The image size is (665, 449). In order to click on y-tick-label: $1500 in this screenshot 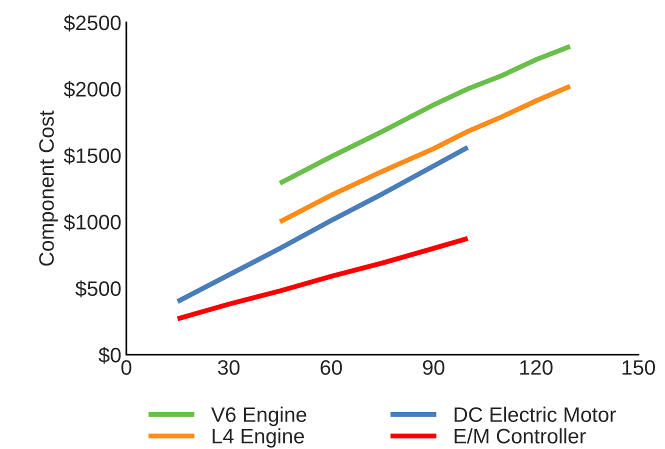, I will do `click(92, 155)`.